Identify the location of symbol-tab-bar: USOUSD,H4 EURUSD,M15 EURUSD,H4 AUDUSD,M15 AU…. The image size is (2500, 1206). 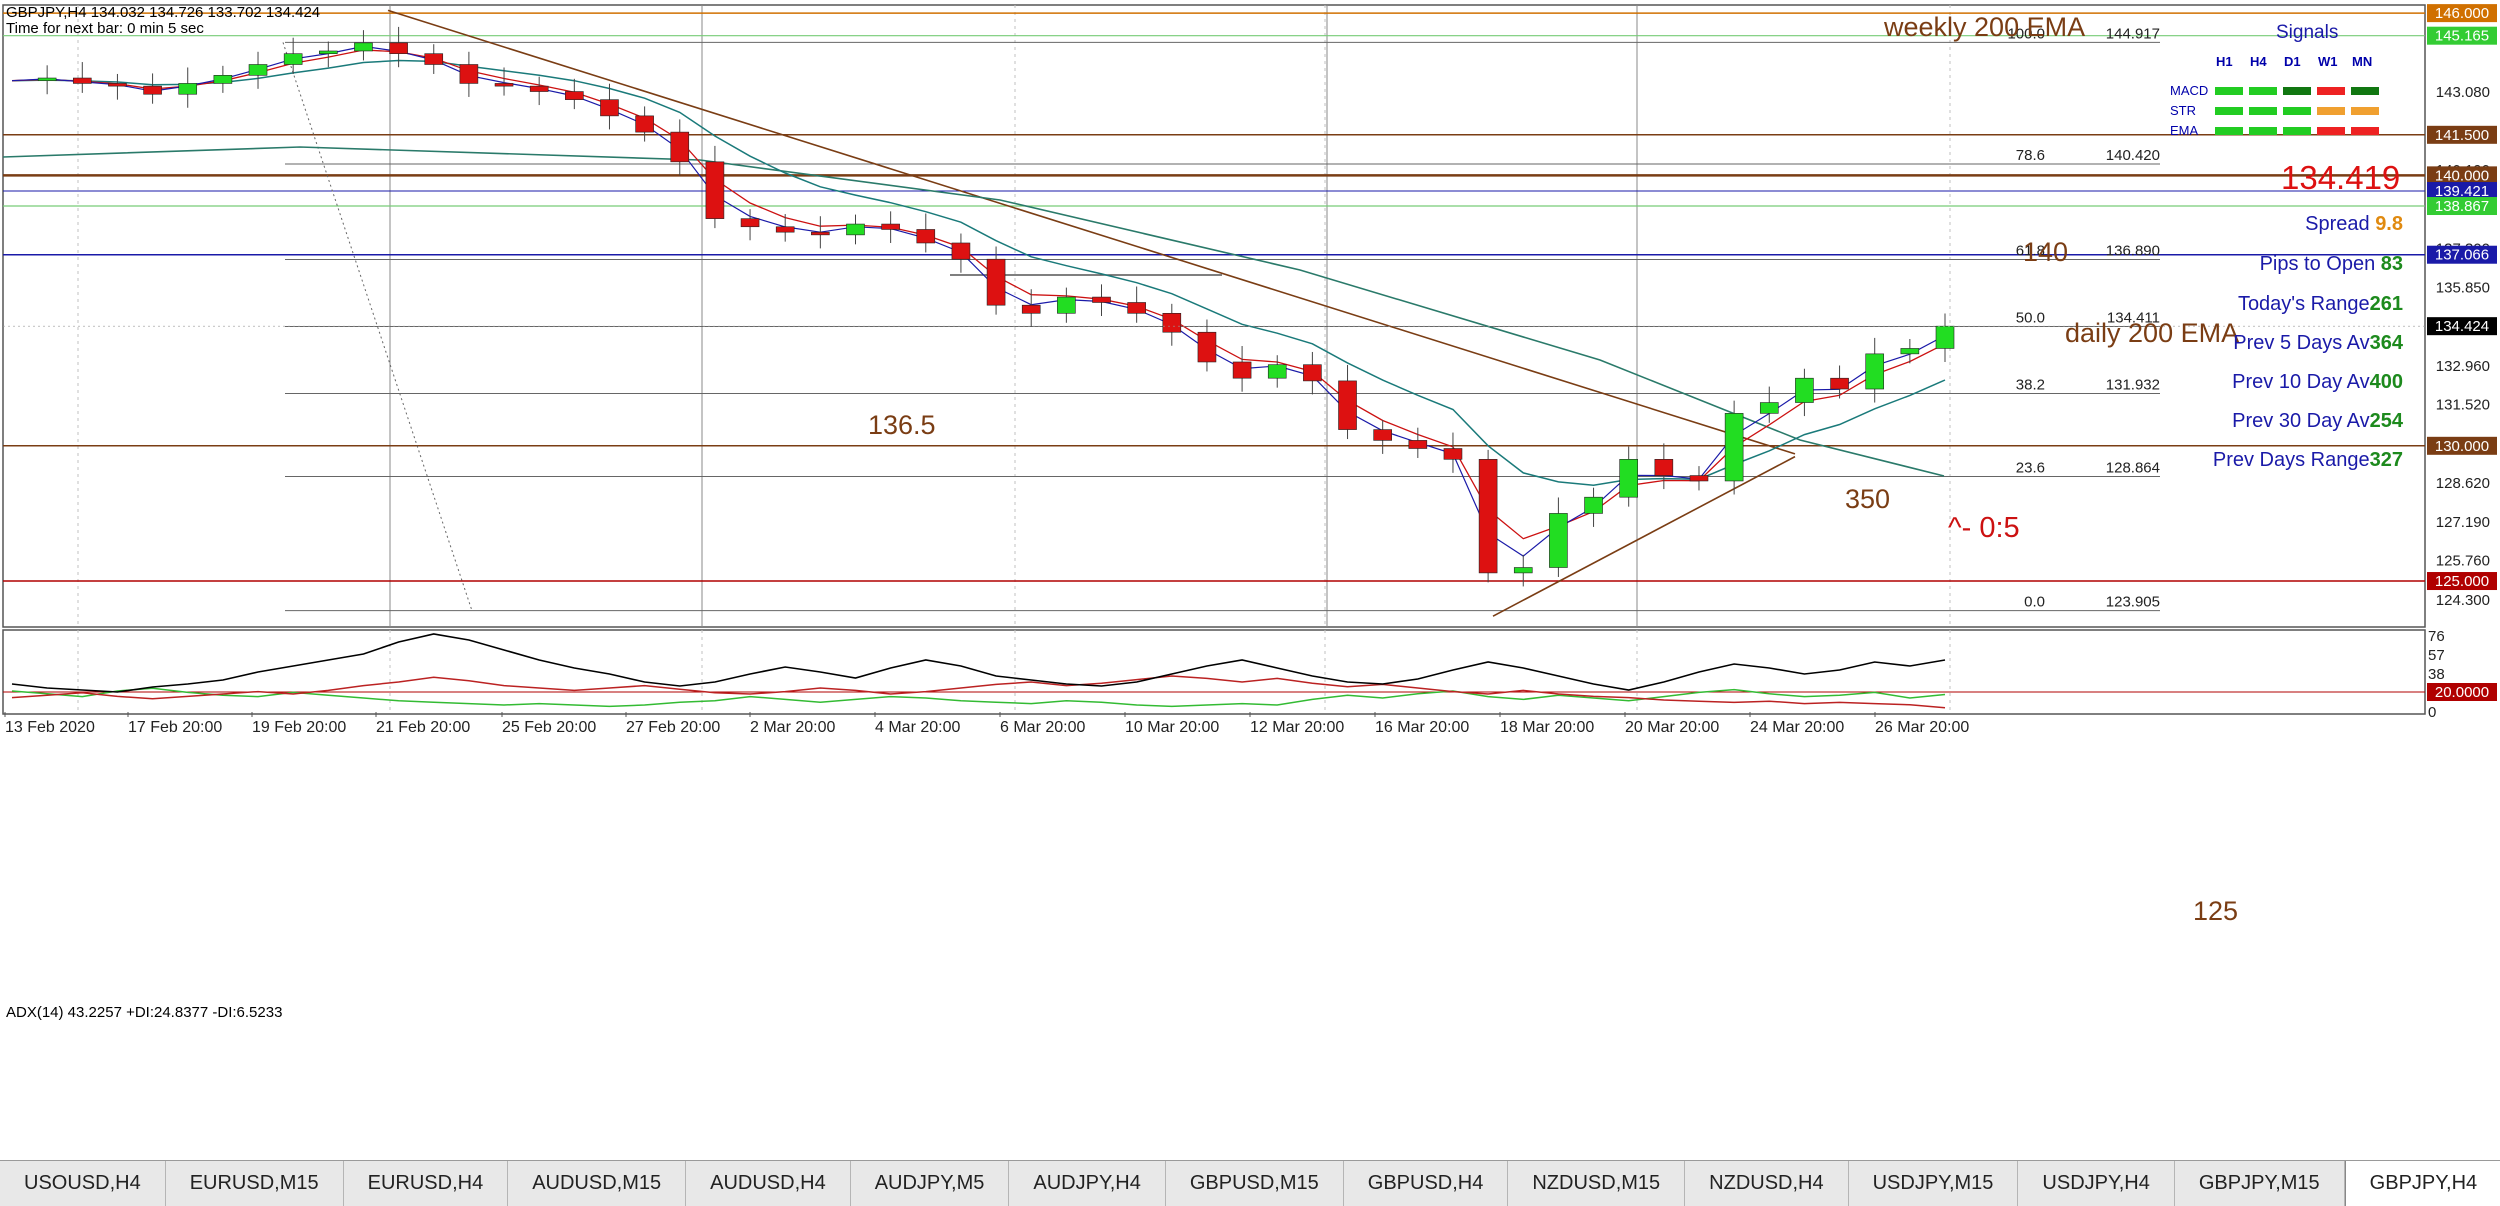
(1250, 1183).